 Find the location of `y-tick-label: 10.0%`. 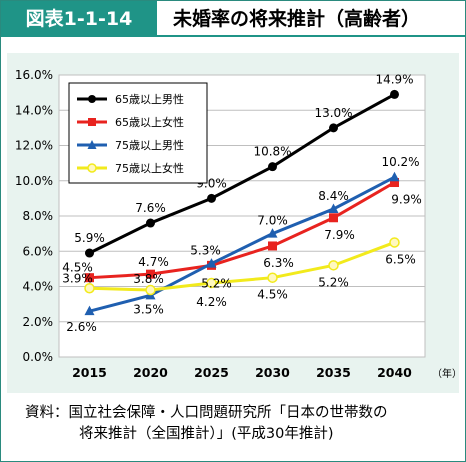

y-tick-label: 10.0% is located at coordinates (34, 181).